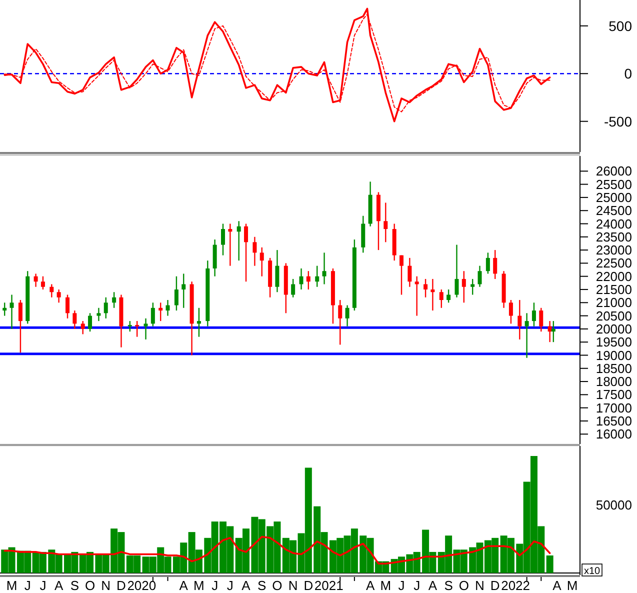 This screenshot has height=593, width=637. Describe the element at coordinates (550, 564) in the screenshot. I see `bar` at that location.